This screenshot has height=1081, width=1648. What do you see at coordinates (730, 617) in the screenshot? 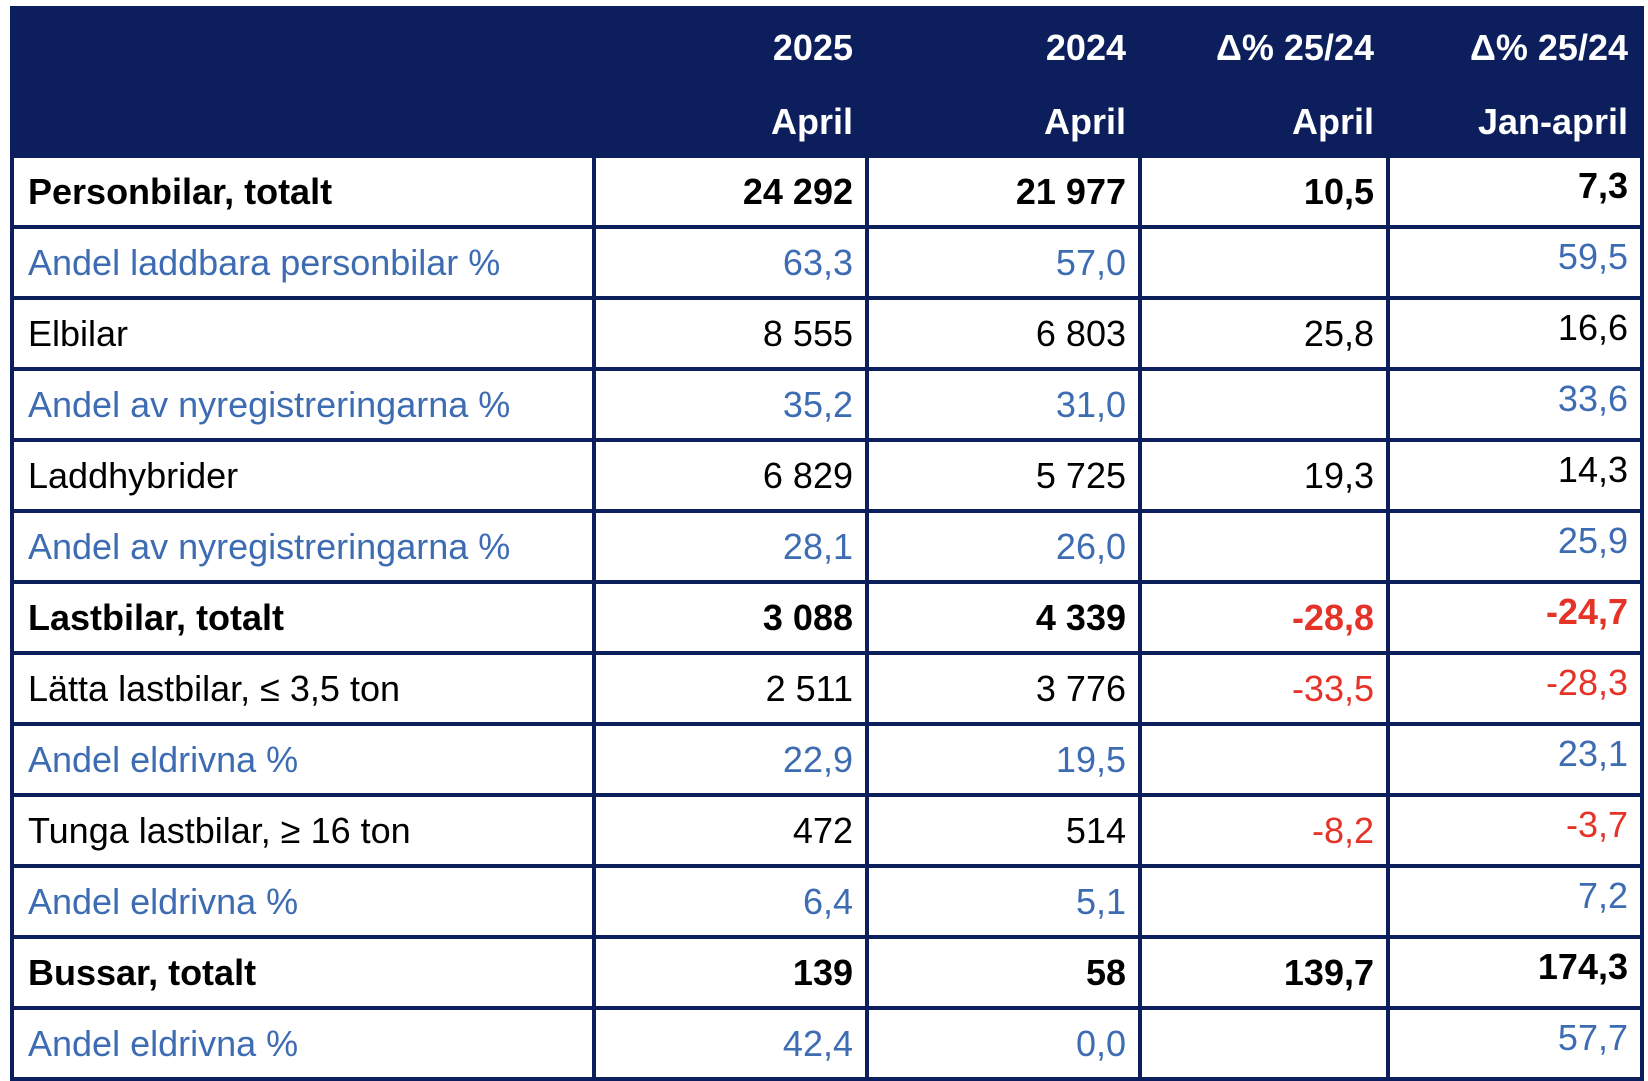
I see `value-cell: 3 088` at bounding box center [730, 617].